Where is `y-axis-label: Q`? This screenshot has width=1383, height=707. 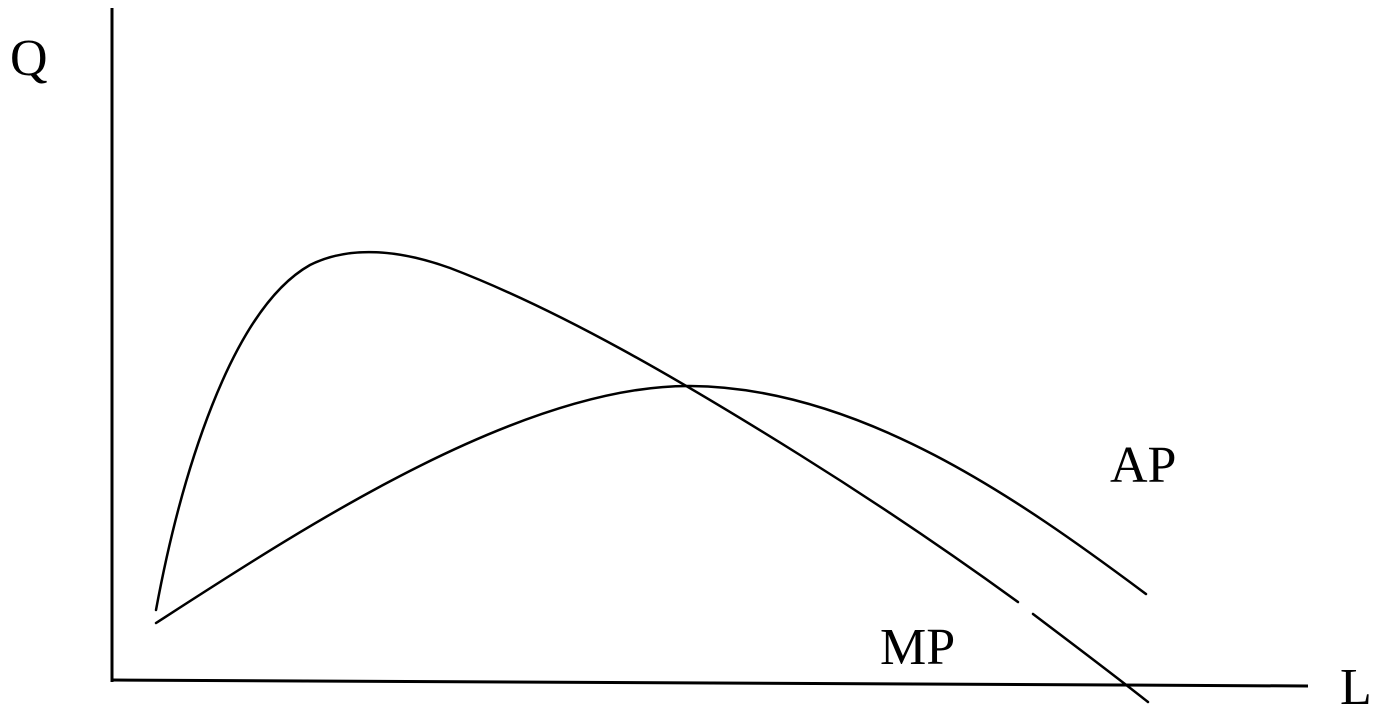 y-axis-label: Q is located at coordinates (29, 58).